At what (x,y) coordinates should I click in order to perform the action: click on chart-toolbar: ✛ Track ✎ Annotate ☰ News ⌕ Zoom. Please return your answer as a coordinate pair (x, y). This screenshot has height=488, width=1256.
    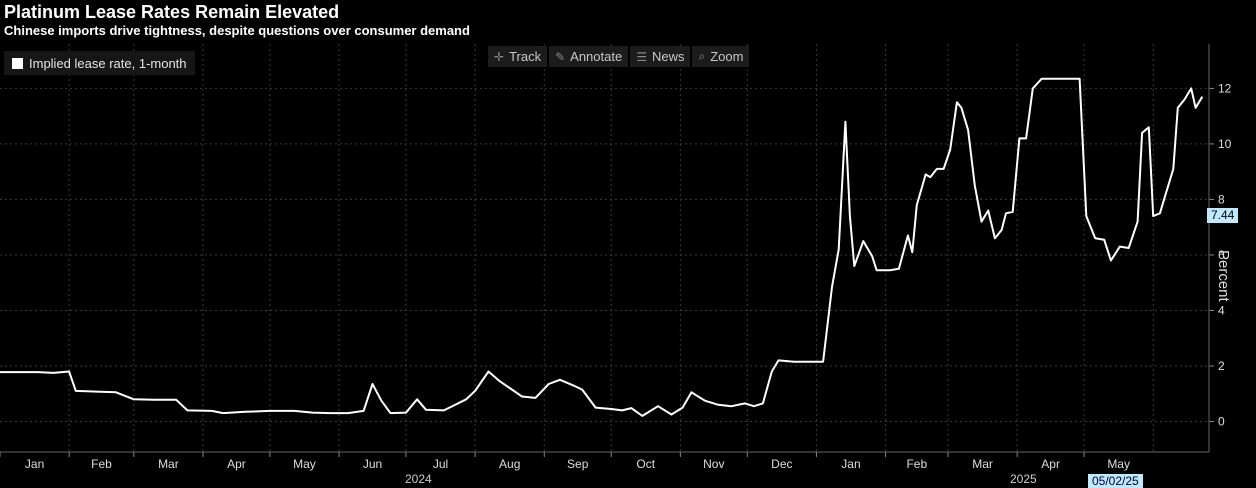
    Looking at the image, I should click on (619, 56).